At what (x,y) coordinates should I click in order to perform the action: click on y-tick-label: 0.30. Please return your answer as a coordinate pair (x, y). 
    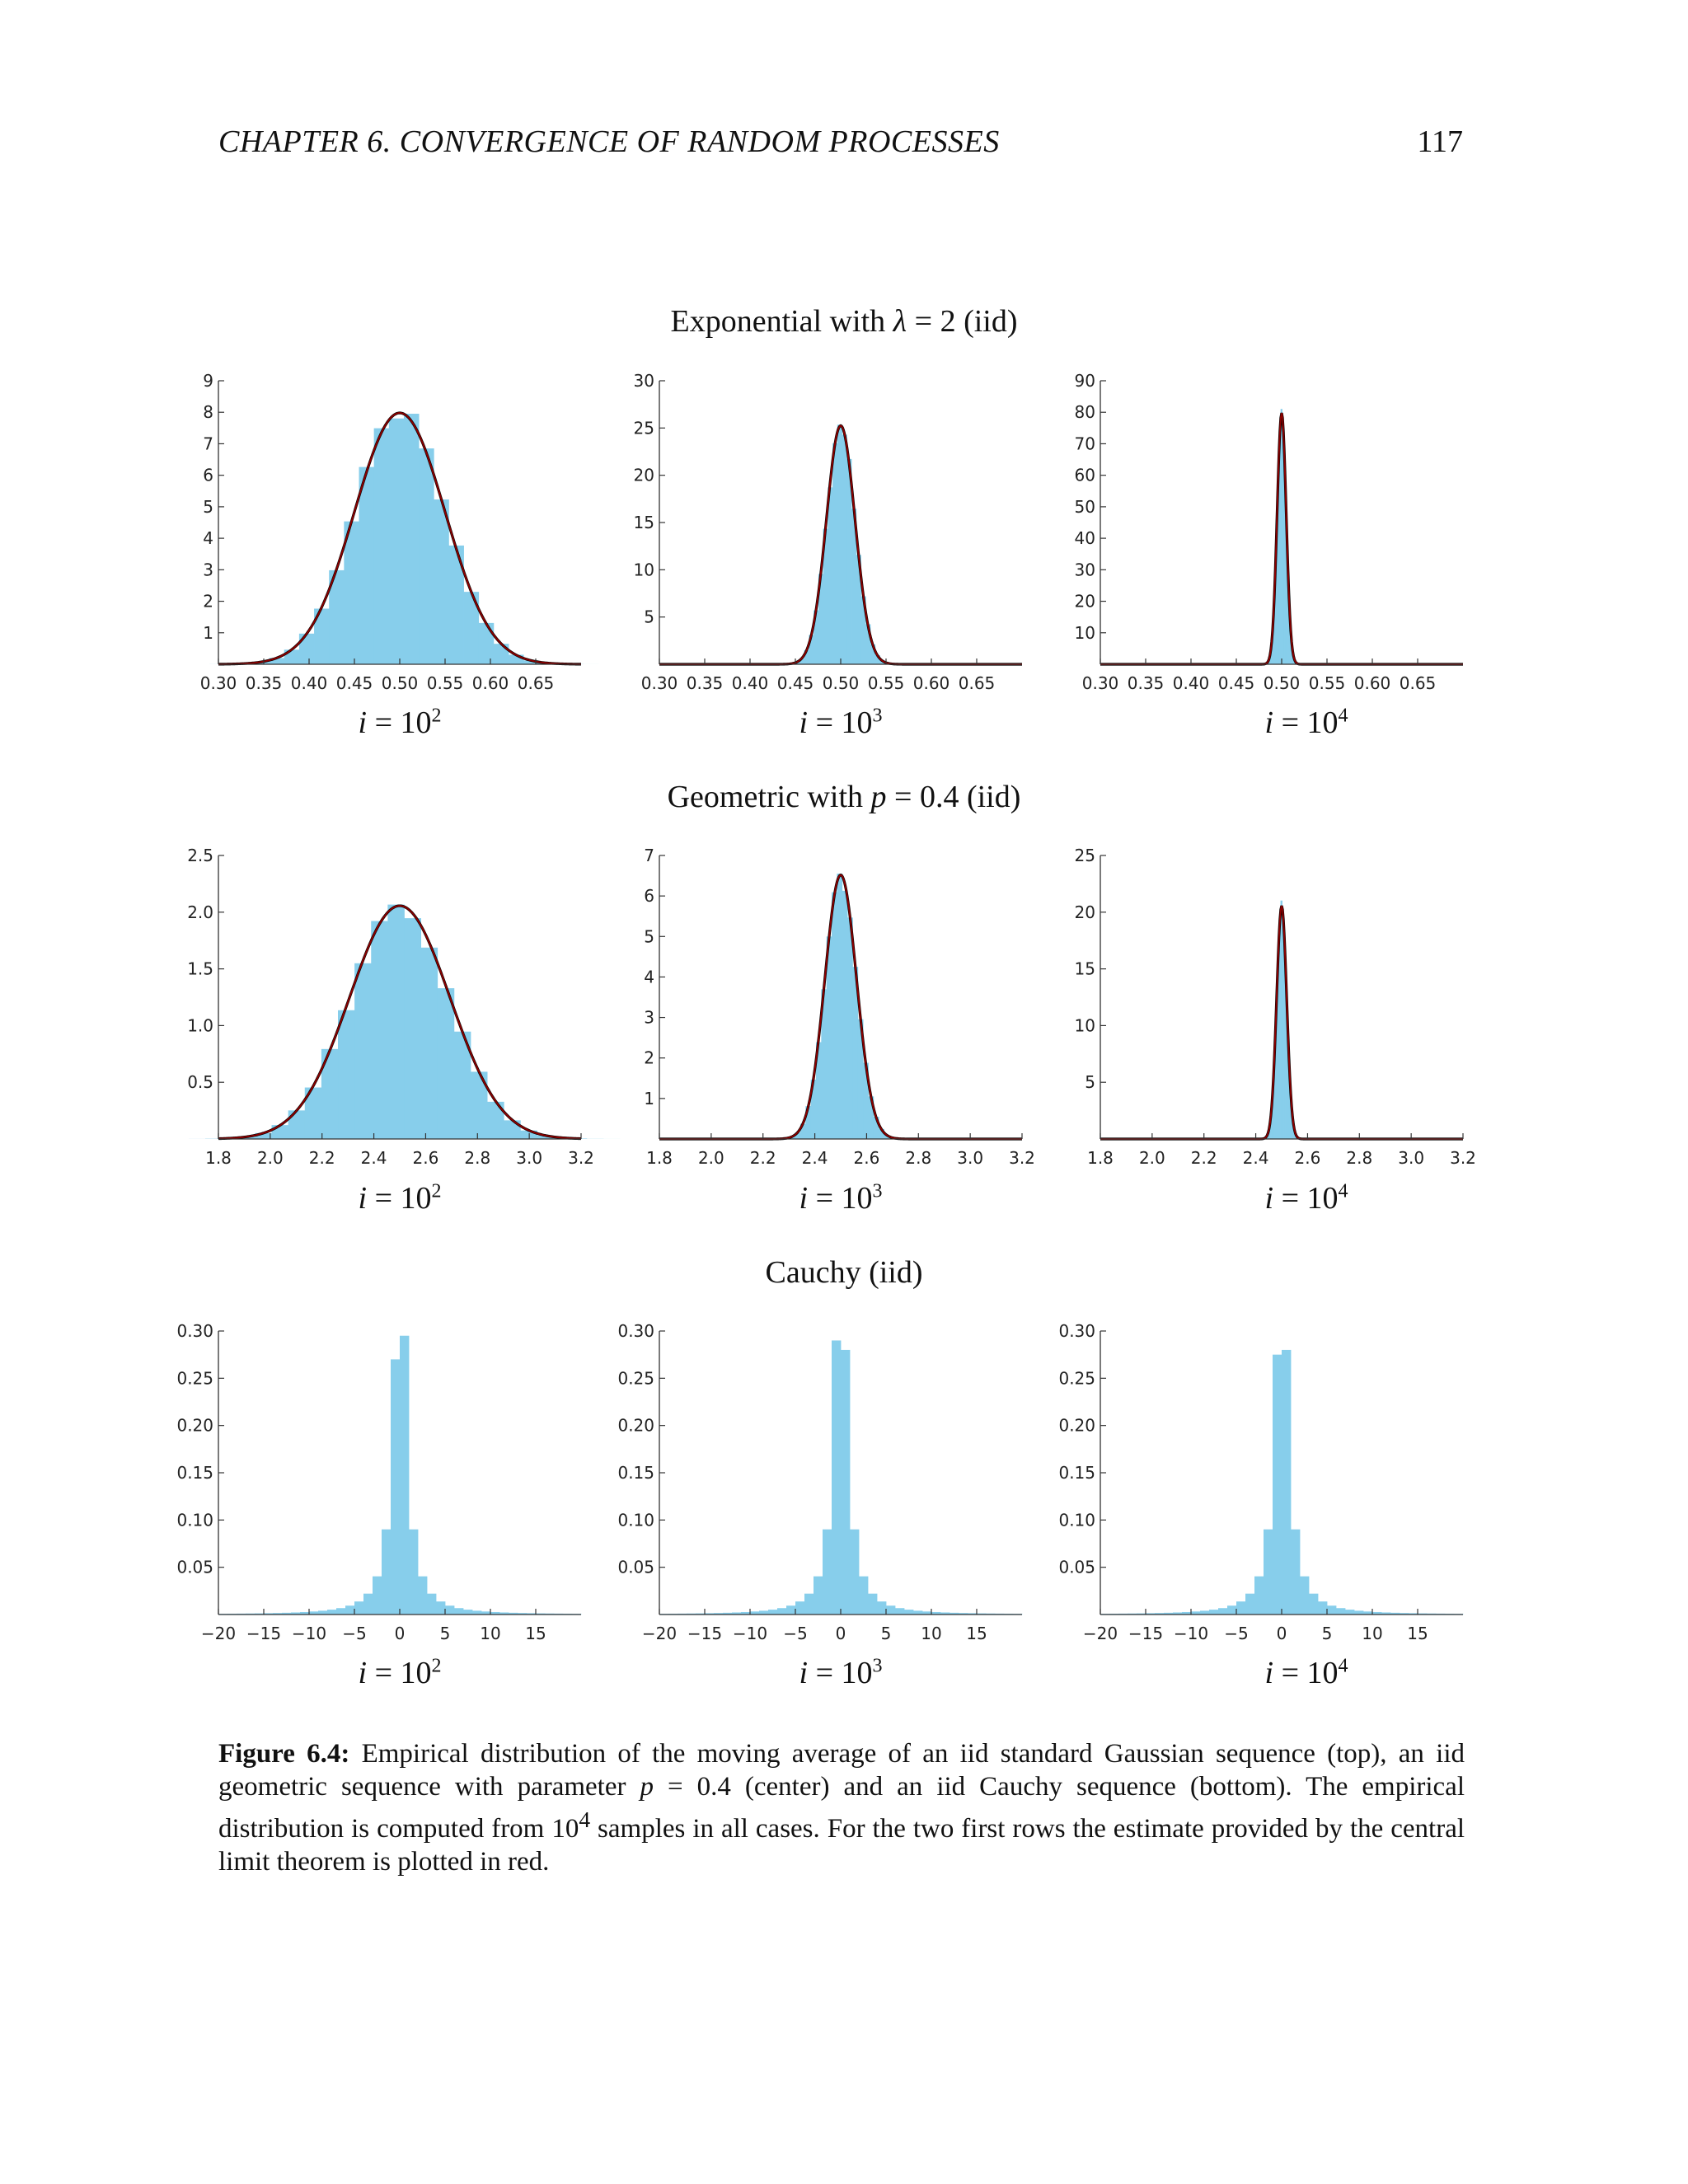
    Looking at the image, I should click on (636, 1331).